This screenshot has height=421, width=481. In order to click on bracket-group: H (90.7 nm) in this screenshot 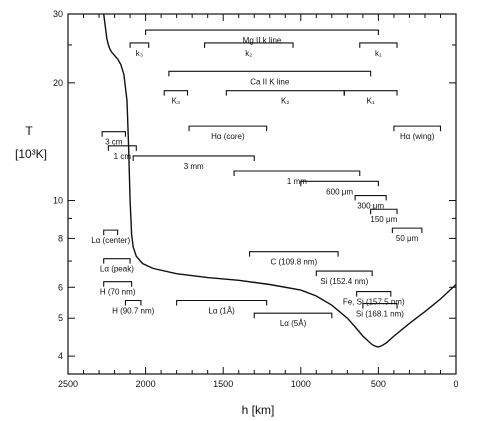, I will do `click(133, 307)`.